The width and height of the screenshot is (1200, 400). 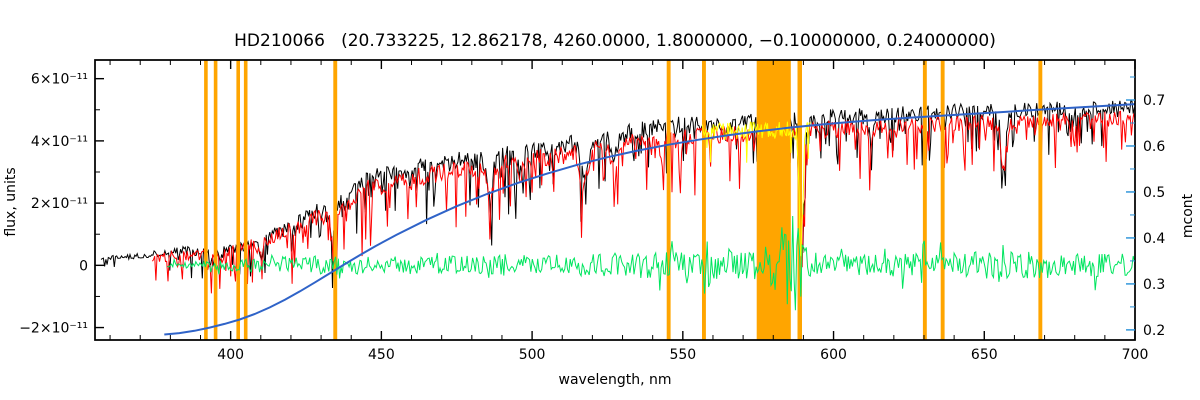 I want to click on x-tick-label: 600, so click(x=833, y=355).